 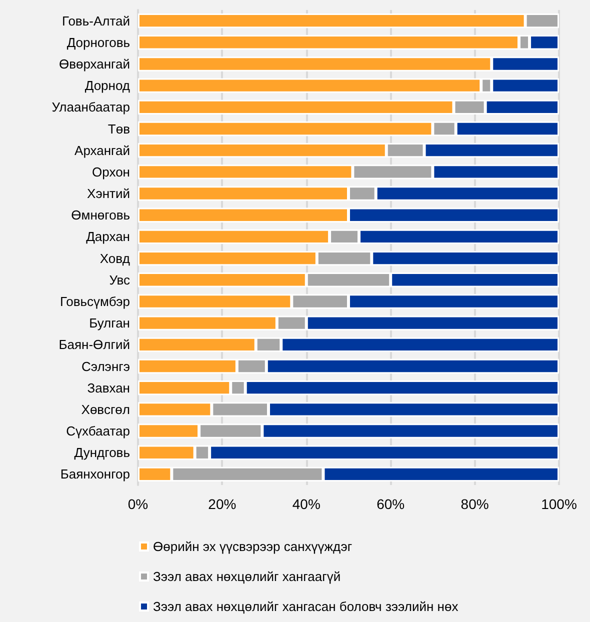 What do you see at coordinates (96, 20) in the screenshot?
I see `y-tick-label: Говь-Алтай` at bounding box center [96, 20].